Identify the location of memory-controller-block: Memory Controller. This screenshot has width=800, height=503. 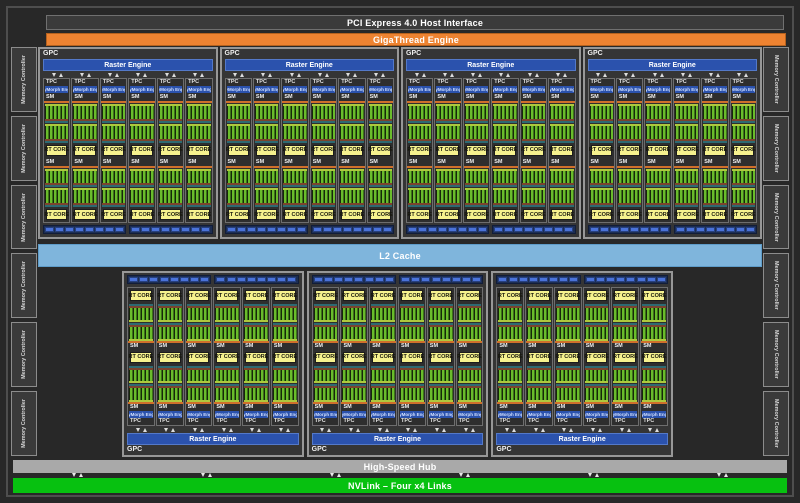
(776, 79).